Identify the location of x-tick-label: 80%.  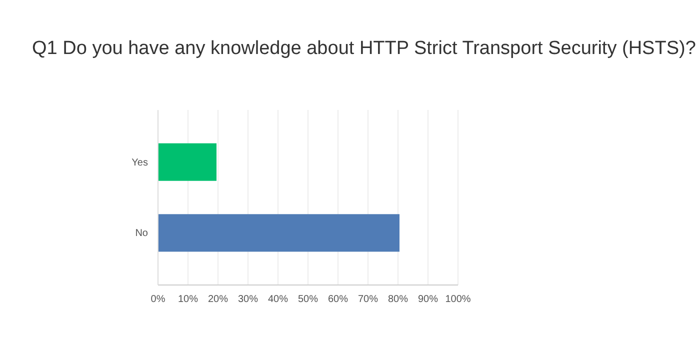
(398, 300).